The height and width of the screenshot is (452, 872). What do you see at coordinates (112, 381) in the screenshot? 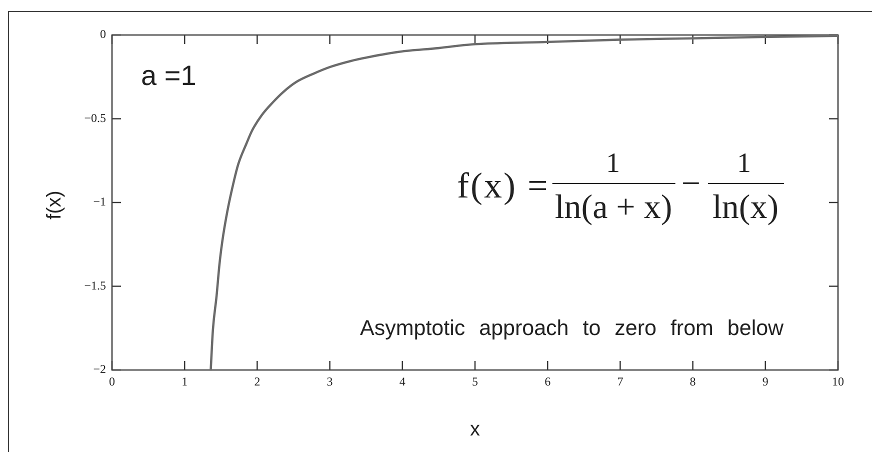
I see `x-tick-label: 0` at bounding box center [112, 381].